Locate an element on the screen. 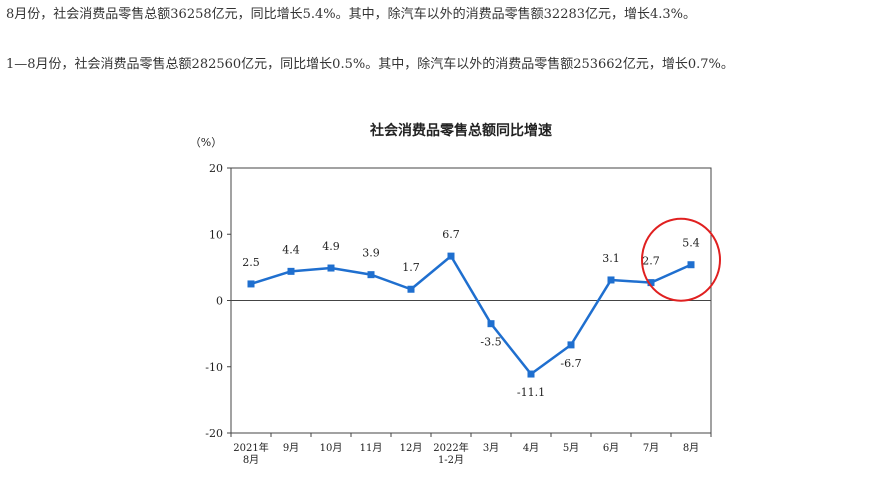 This screenshot has height=479, width=882. data-label: 6.7 is located at coordinates (451, 234).